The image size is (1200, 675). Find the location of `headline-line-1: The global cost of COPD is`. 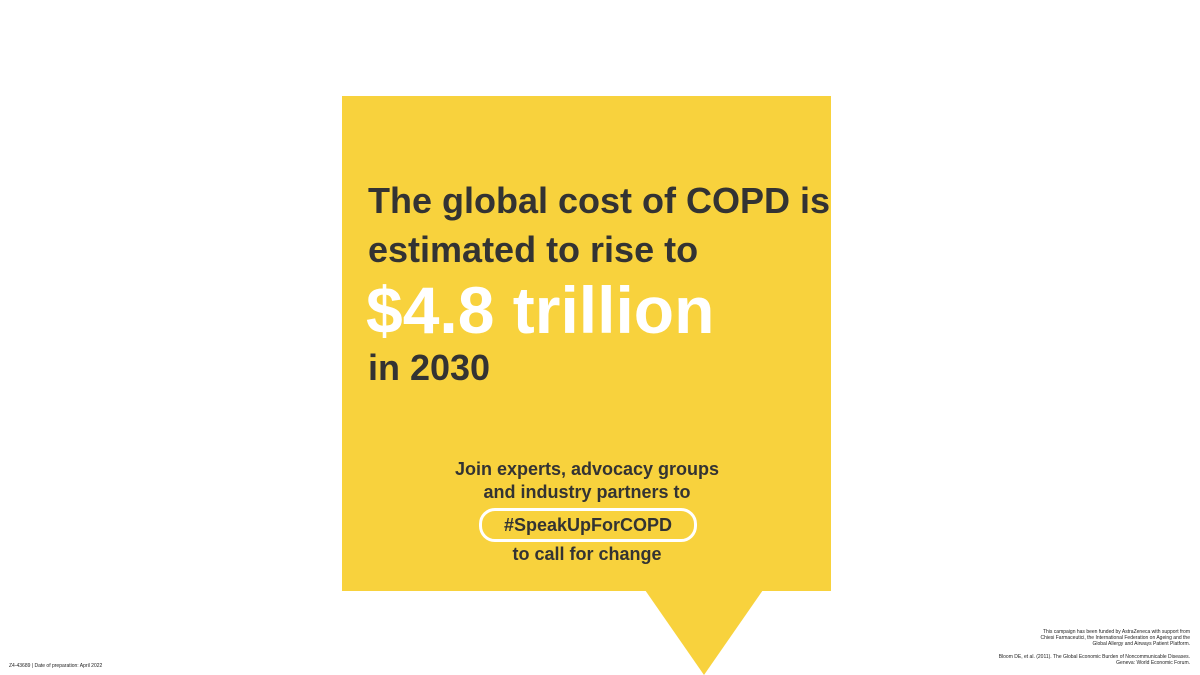

headline-line-1: The global cost of COPD is is located at coordinates (599, 200).